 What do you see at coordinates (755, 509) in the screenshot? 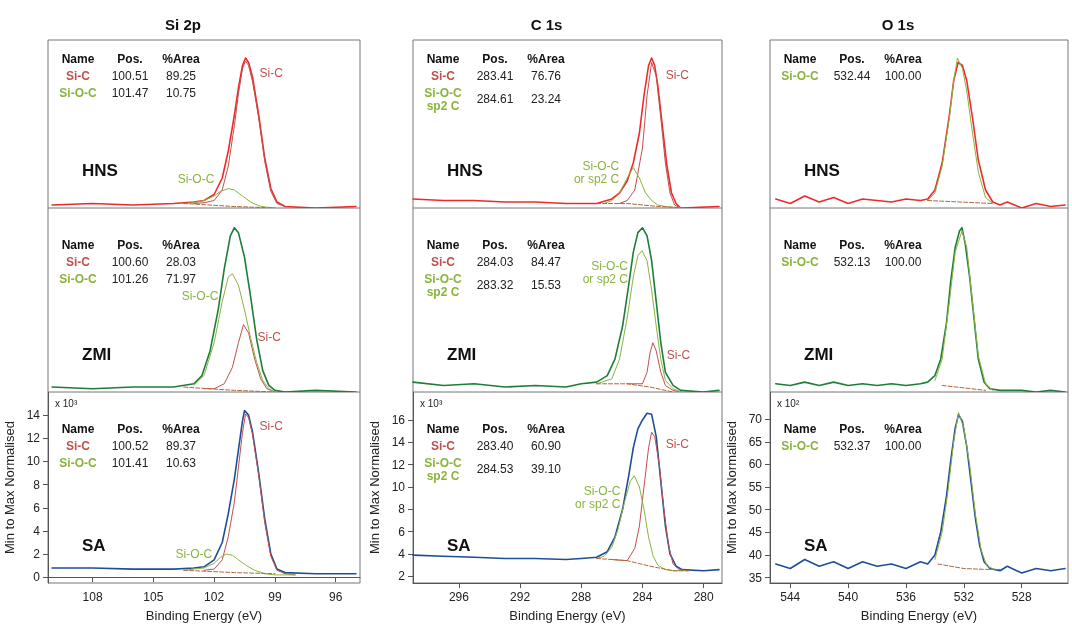
I see `y-tick-label: 50` at bounding box center [755, 509].